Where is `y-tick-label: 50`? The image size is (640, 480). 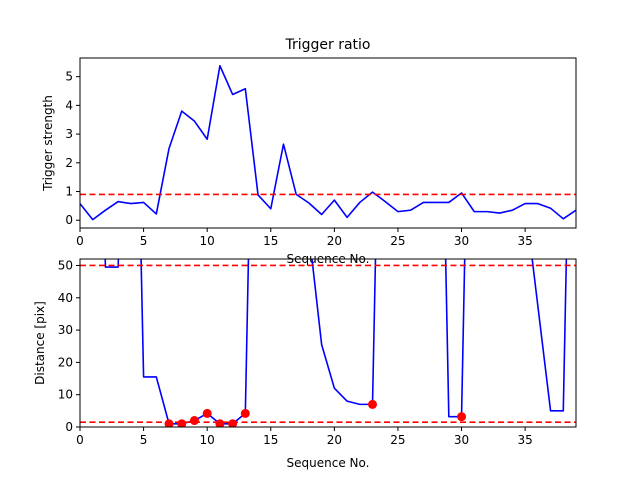
y-tick-label: 50 is located at coordinates (65, 265).